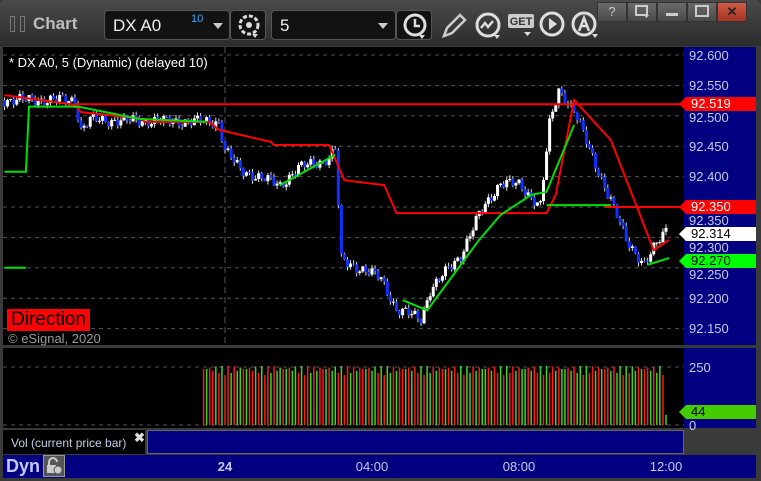 The width and height of the screenshot is (761, 481). I want to click on settings-button, so click(248, 25).